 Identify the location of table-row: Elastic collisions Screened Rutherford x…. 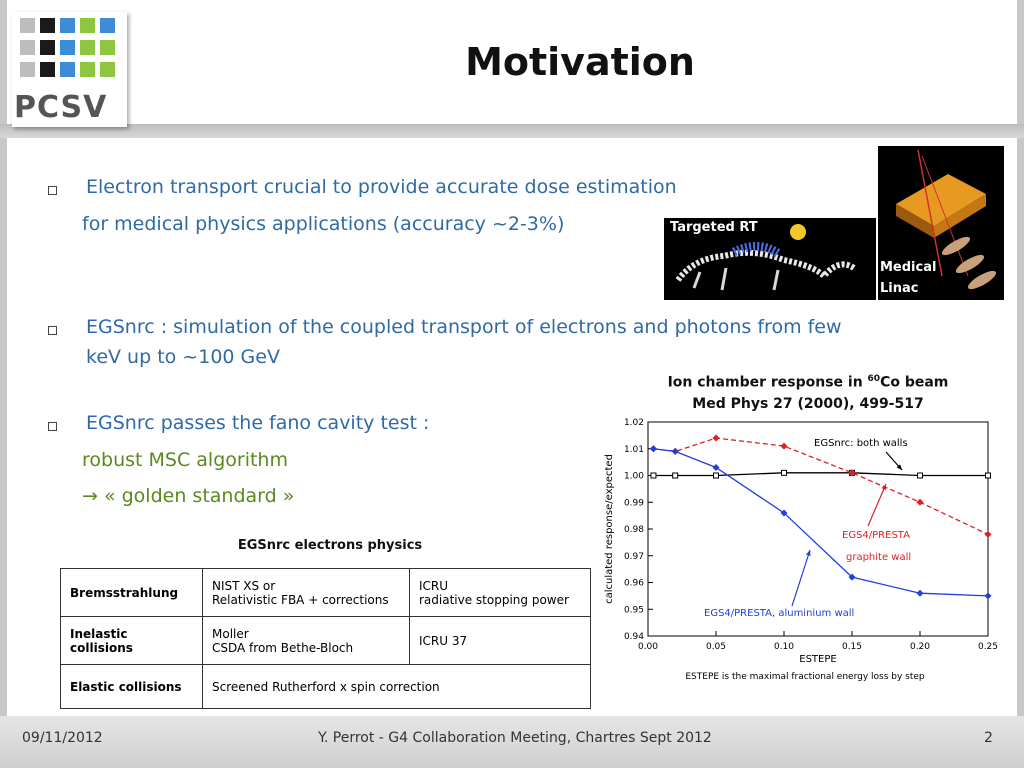
(325, 686).